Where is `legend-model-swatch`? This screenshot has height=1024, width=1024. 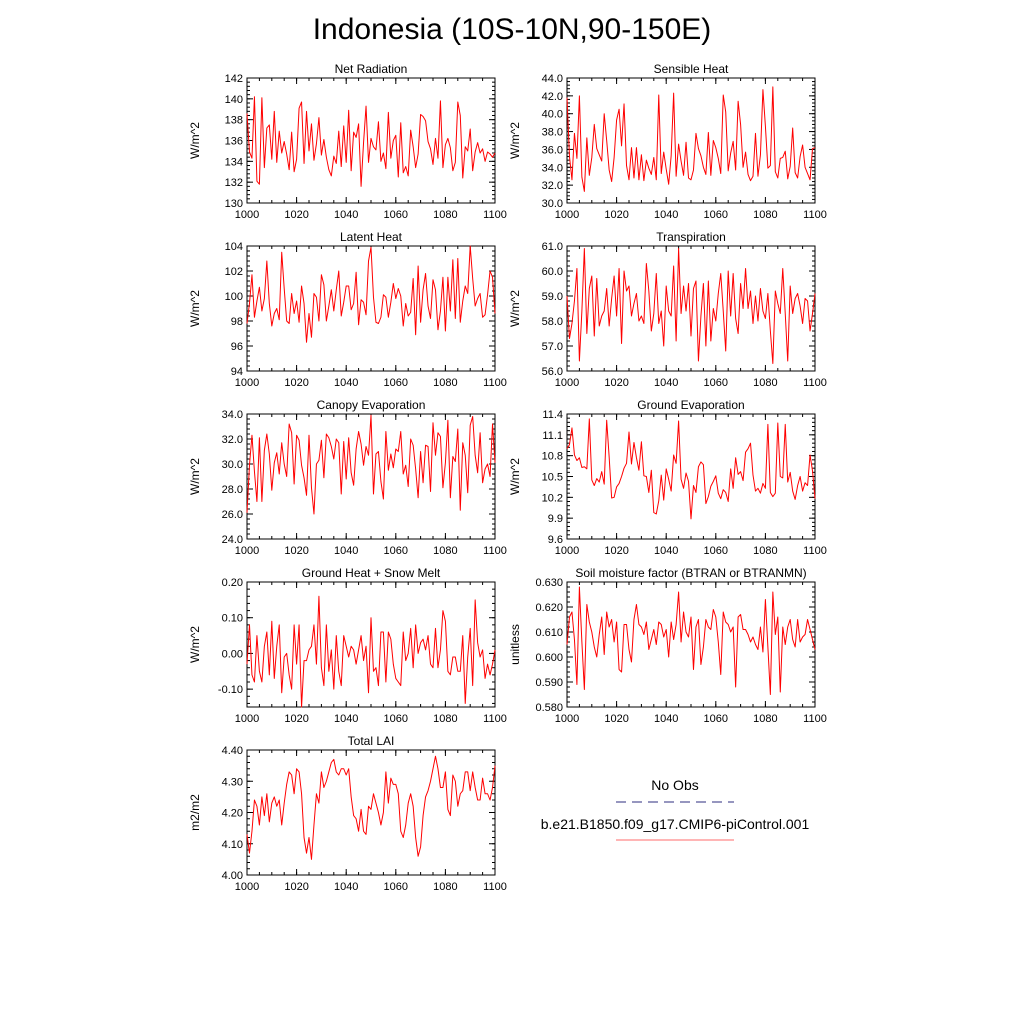 legend-model-swatch is located at coordinates (675, 840).